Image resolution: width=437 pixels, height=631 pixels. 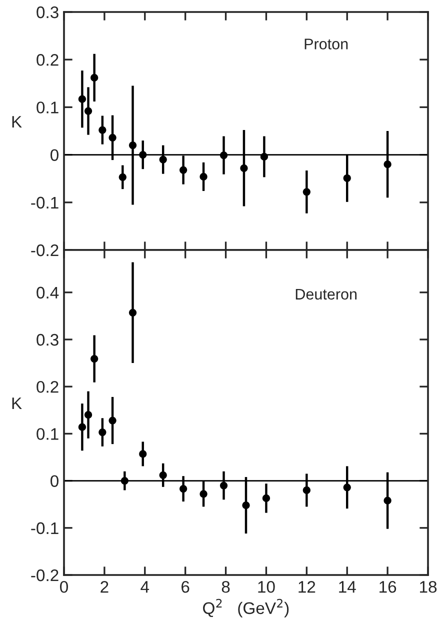 I want to click on x-tick-label: 10, so click(x=266, y=586).